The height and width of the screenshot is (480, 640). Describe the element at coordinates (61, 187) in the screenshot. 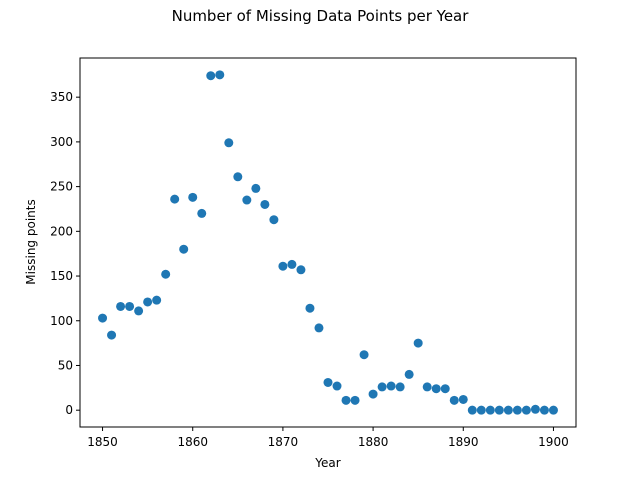

I see `y-tick-label: 250` at that location.